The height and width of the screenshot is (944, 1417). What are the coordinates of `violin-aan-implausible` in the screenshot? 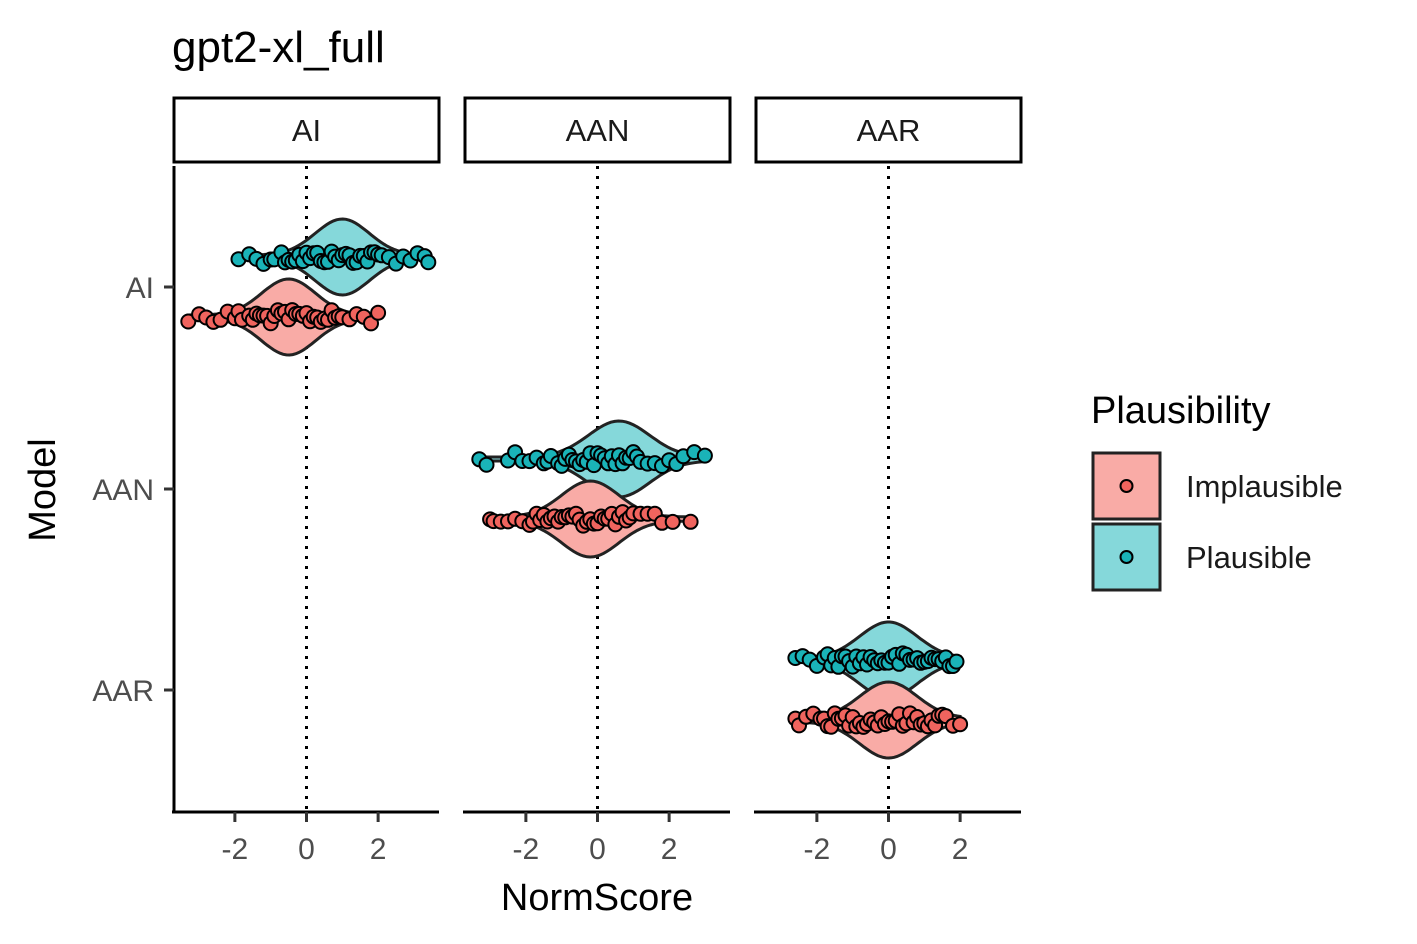 It's located at (590, 519).